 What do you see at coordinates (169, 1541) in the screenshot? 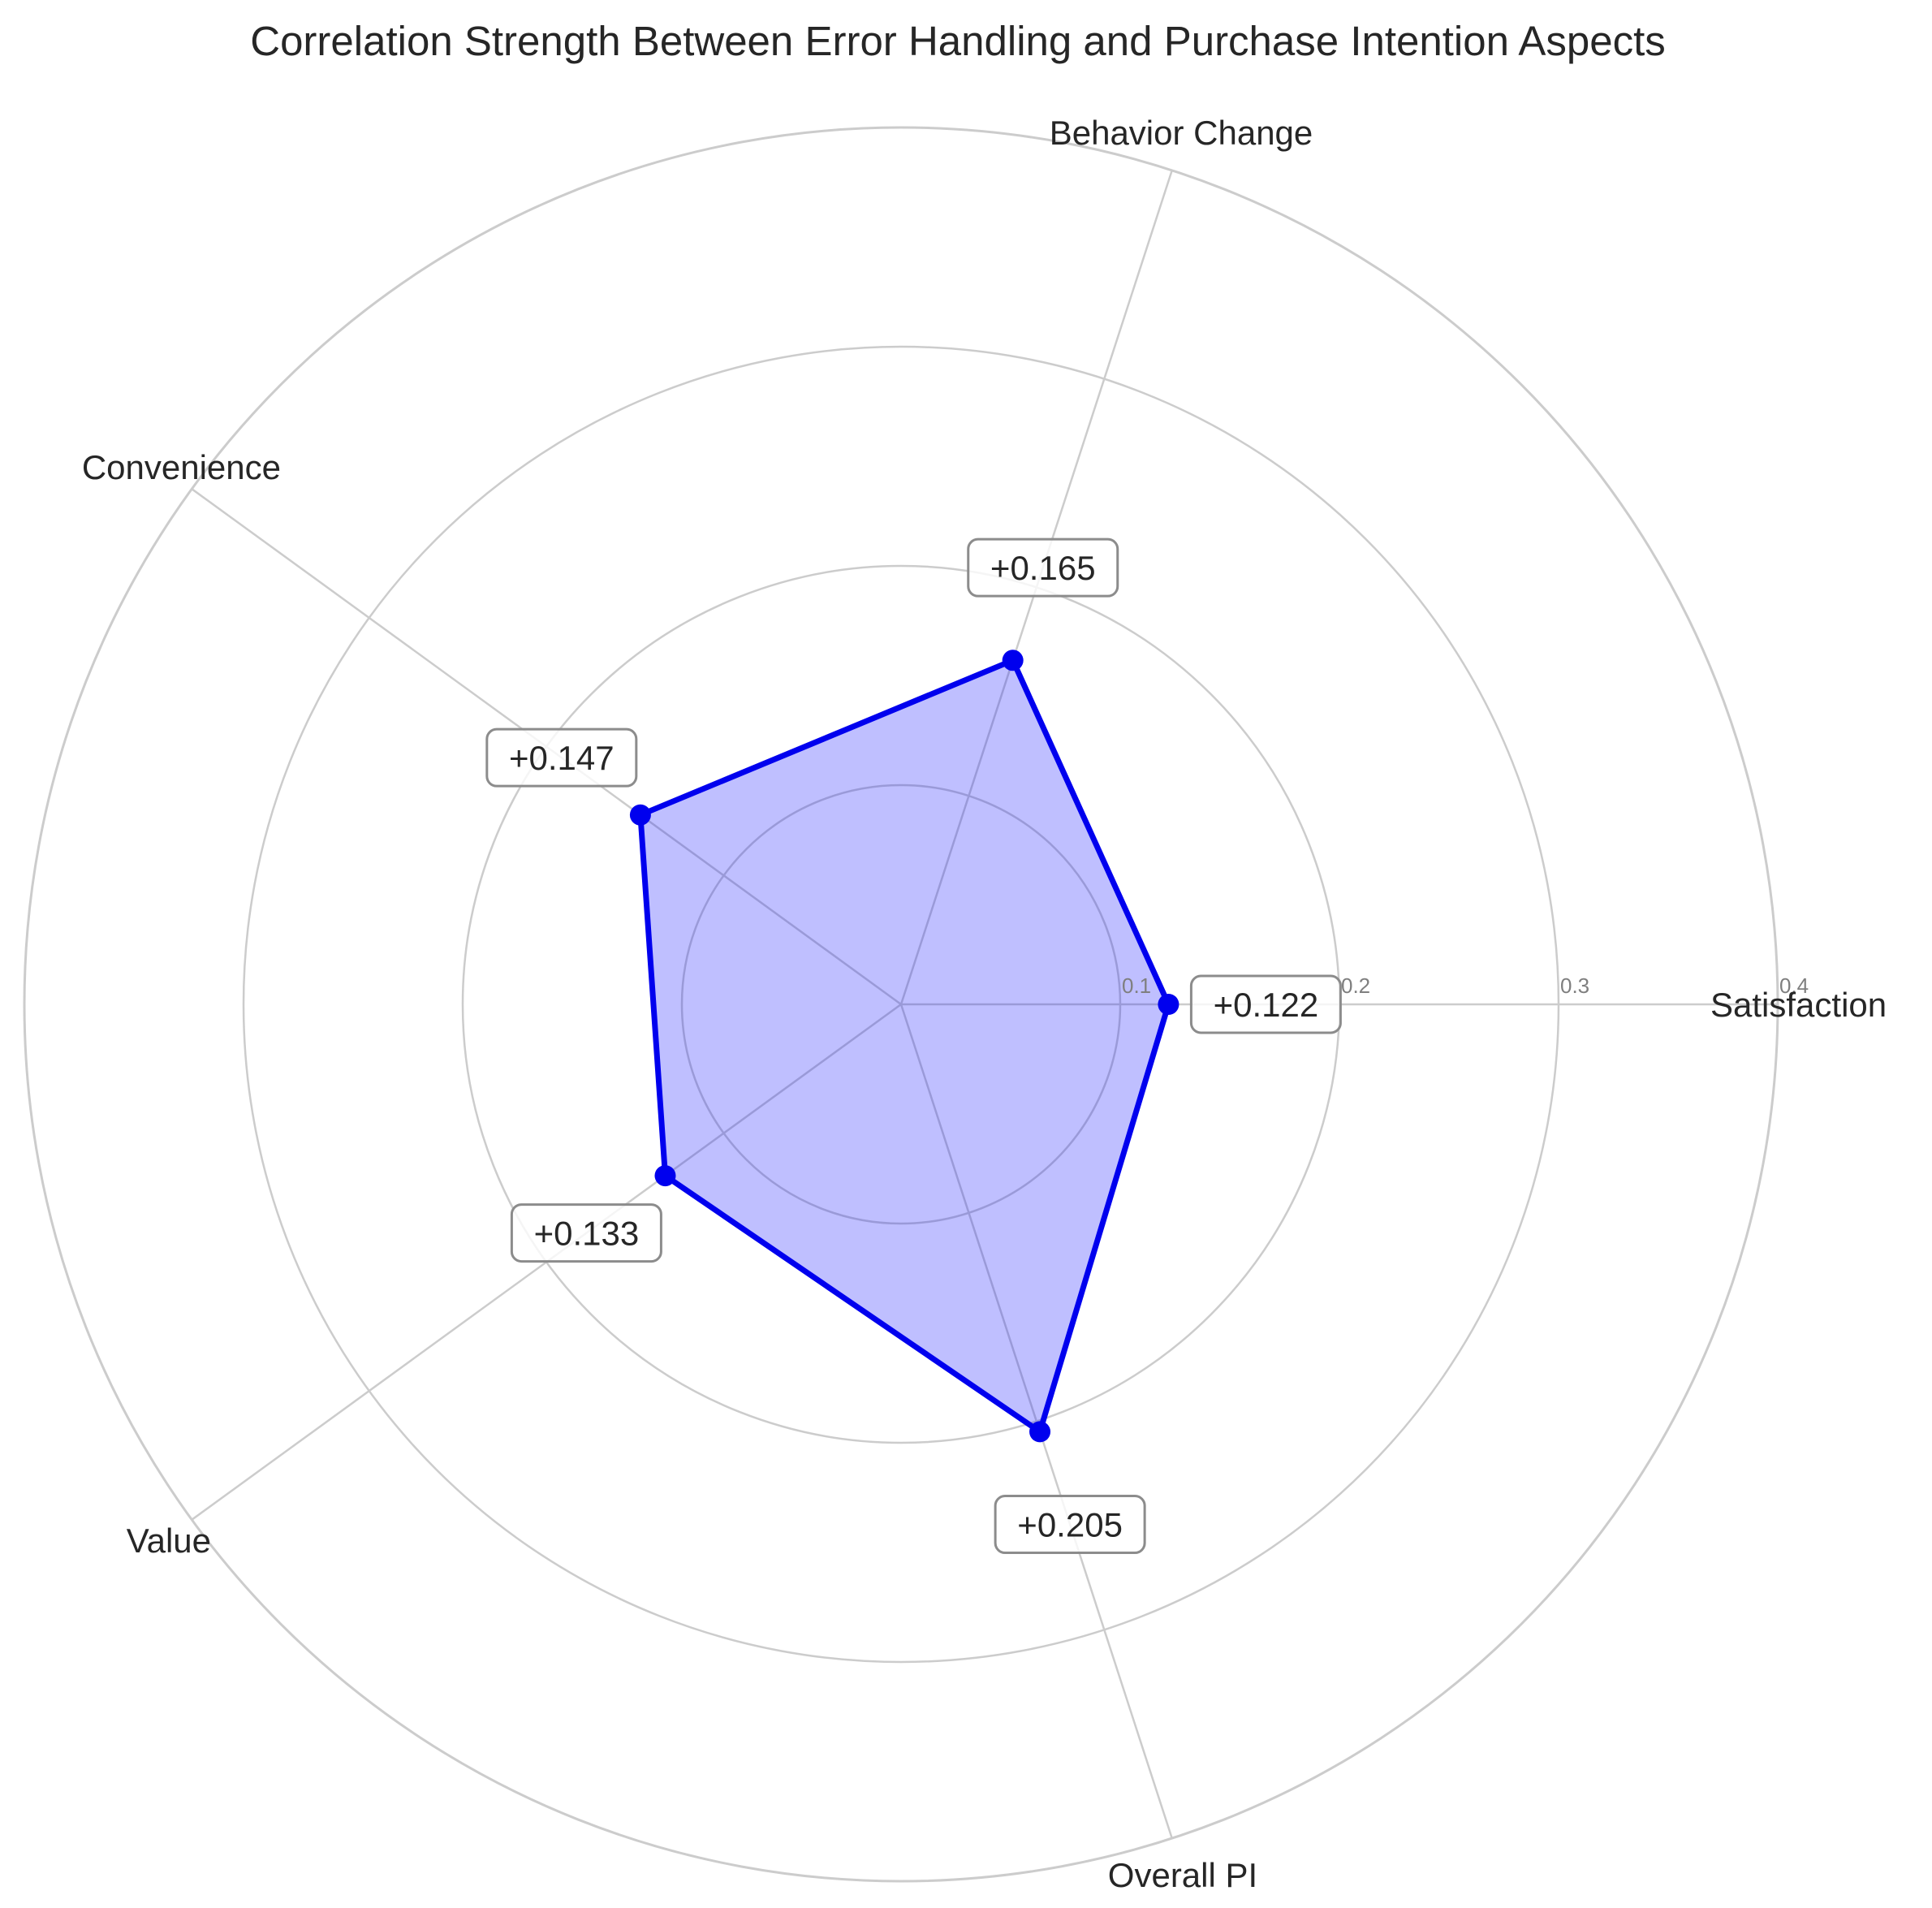
I see `category-label: Value` at bounding box center [169, 1541].